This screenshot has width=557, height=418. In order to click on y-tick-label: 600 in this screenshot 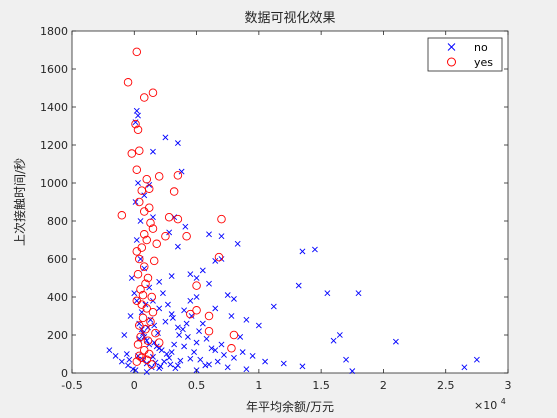, I will do `click(57, 259)`.